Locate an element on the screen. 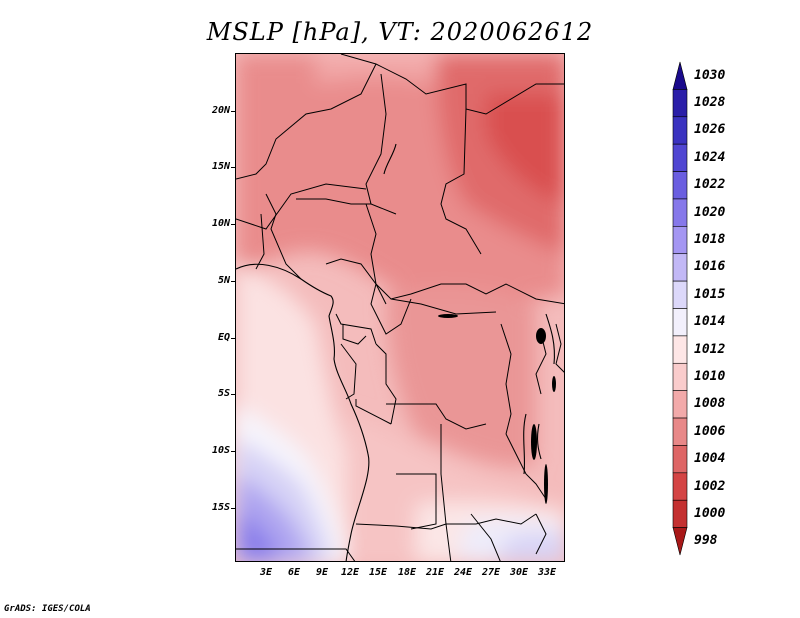  southeast-high is located at coordinates (530, 547).